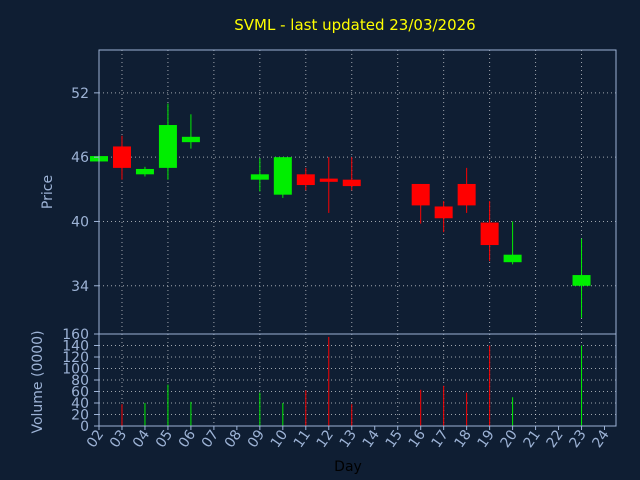 The height and width of the screenshot is (480, 640). What do you see at coordinates (394, 439) in the screenshot?
I see `x-tick-label: 15` at bounding box center [394, 439].